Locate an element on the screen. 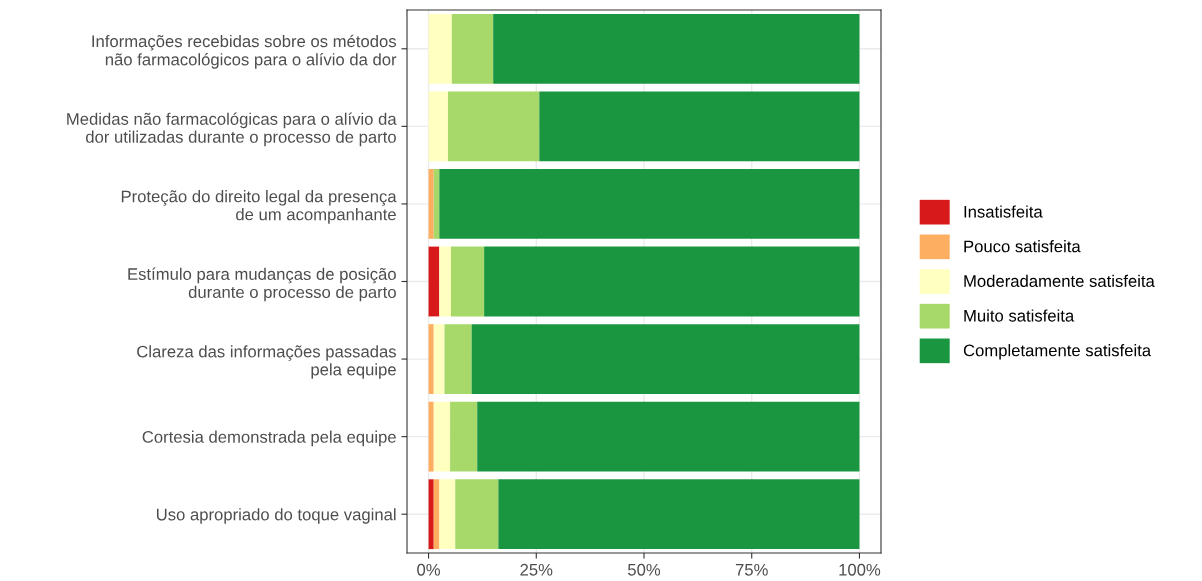 This screenshot has height=581, width=1202. y-tick-label: Uso apropriado do toque vaginal is located at coordinates (276, 516).